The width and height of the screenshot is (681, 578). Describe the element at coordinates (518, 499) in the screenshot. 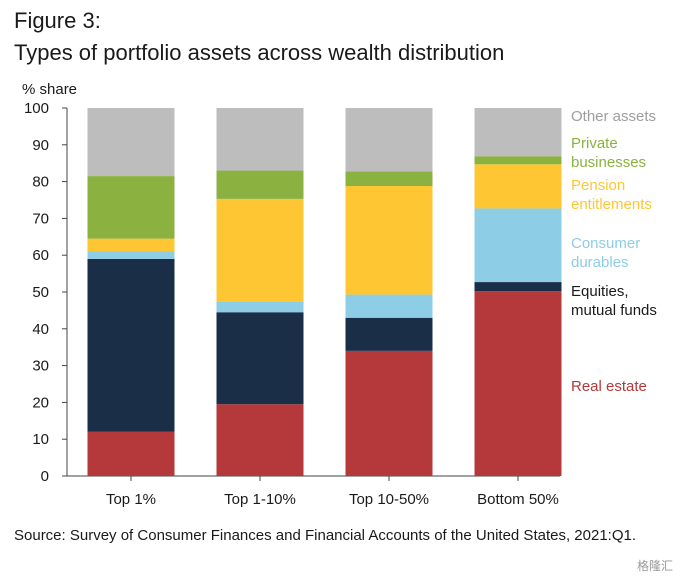

I see `x-tick-label: Bottom 50%` at that location.